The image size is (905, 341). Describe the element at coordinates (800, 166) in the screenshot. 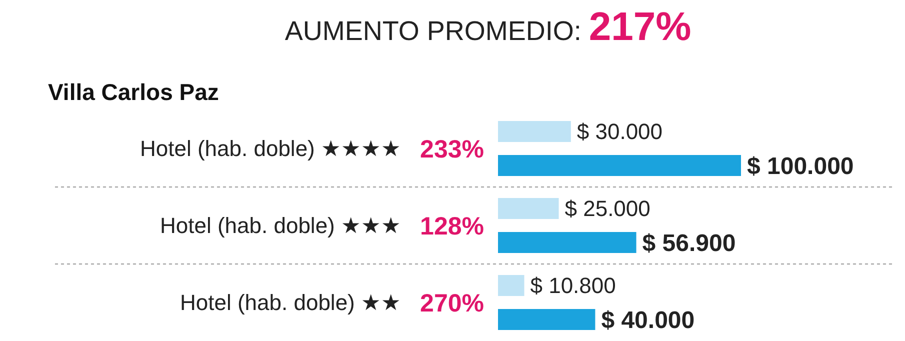

I see `data-label: $ 100.000` at that location.